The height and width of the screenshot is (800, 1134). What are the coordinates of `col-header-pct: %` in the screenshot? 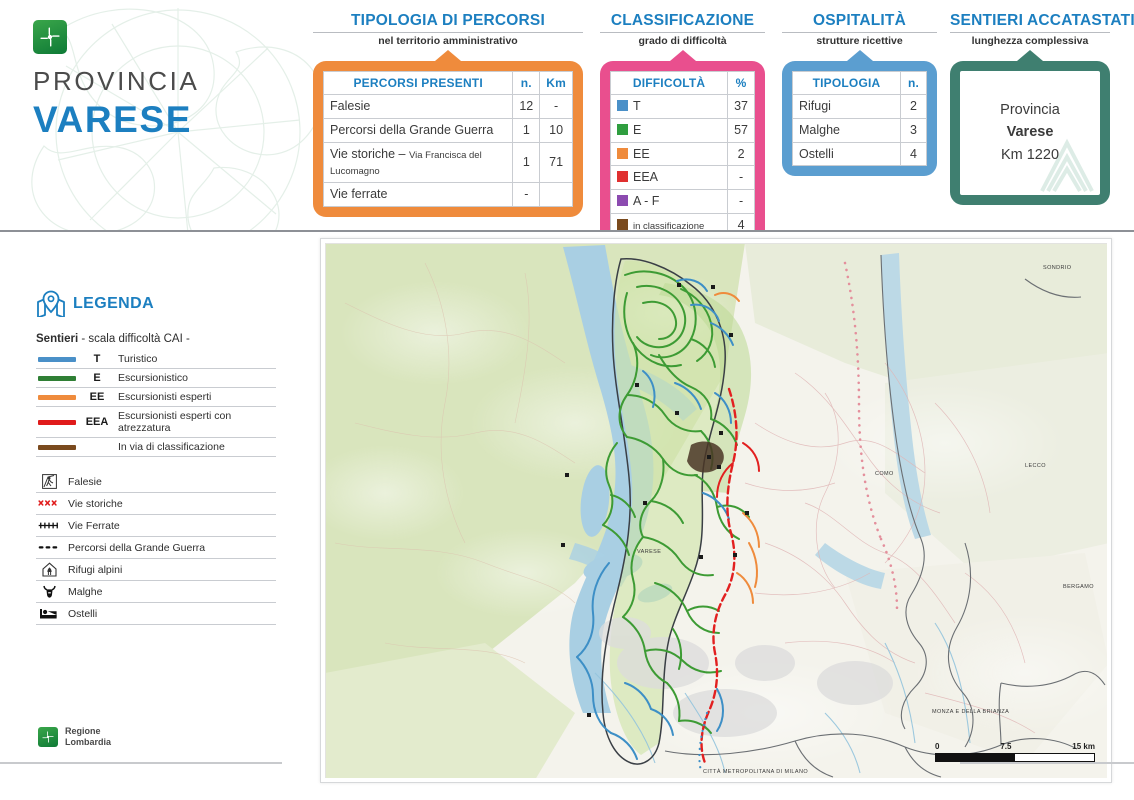 It's located at (741, 82).